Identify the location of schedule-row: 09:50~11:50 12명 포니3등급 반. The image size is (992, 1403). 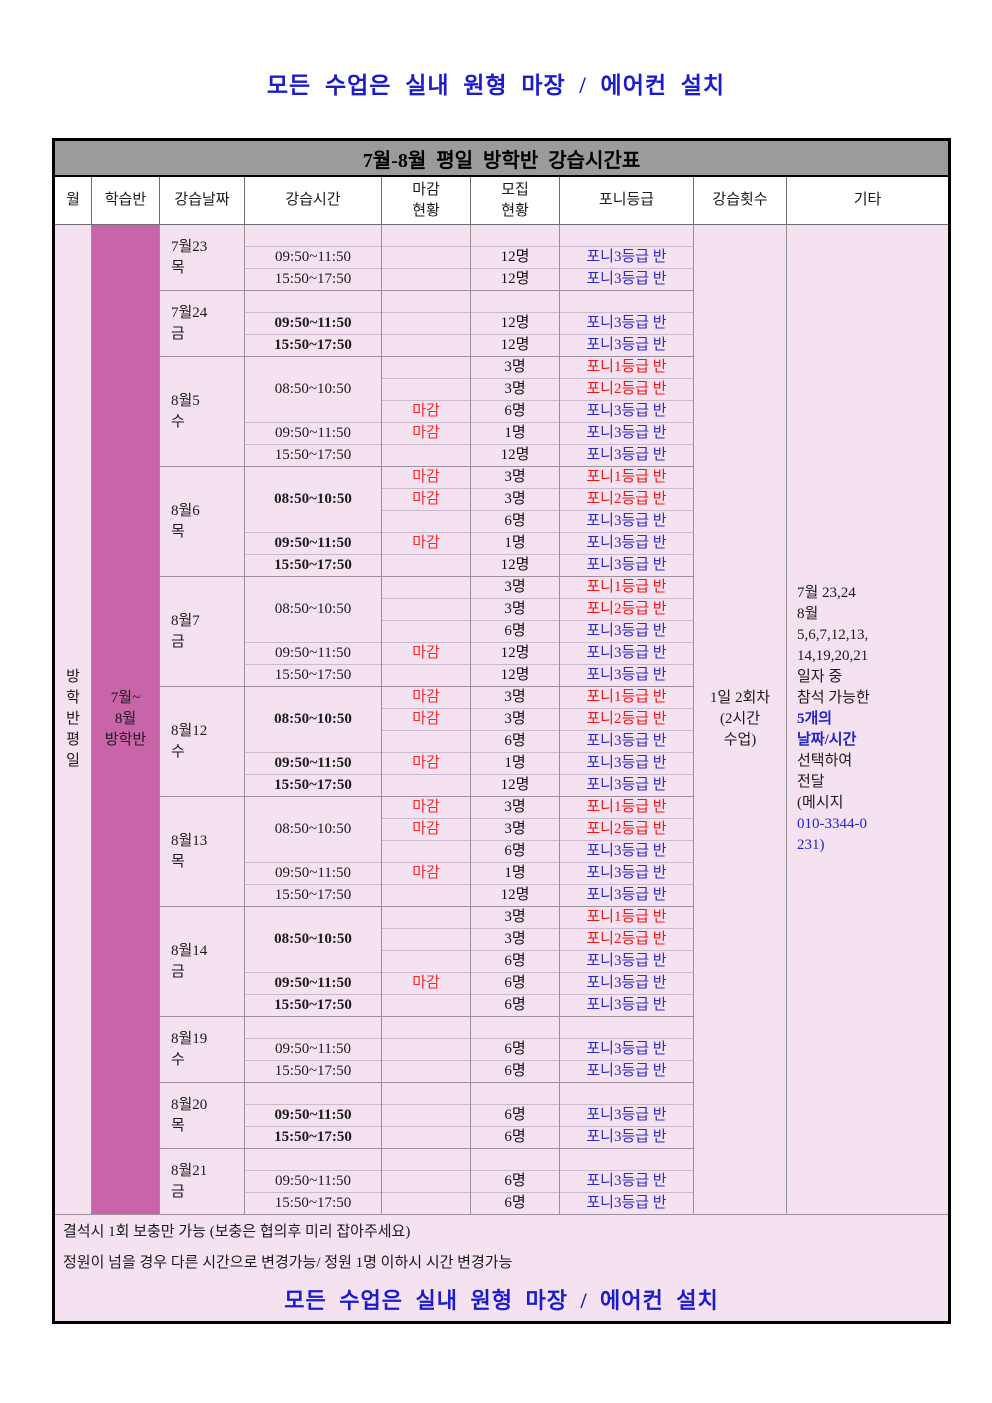
(502, 257).